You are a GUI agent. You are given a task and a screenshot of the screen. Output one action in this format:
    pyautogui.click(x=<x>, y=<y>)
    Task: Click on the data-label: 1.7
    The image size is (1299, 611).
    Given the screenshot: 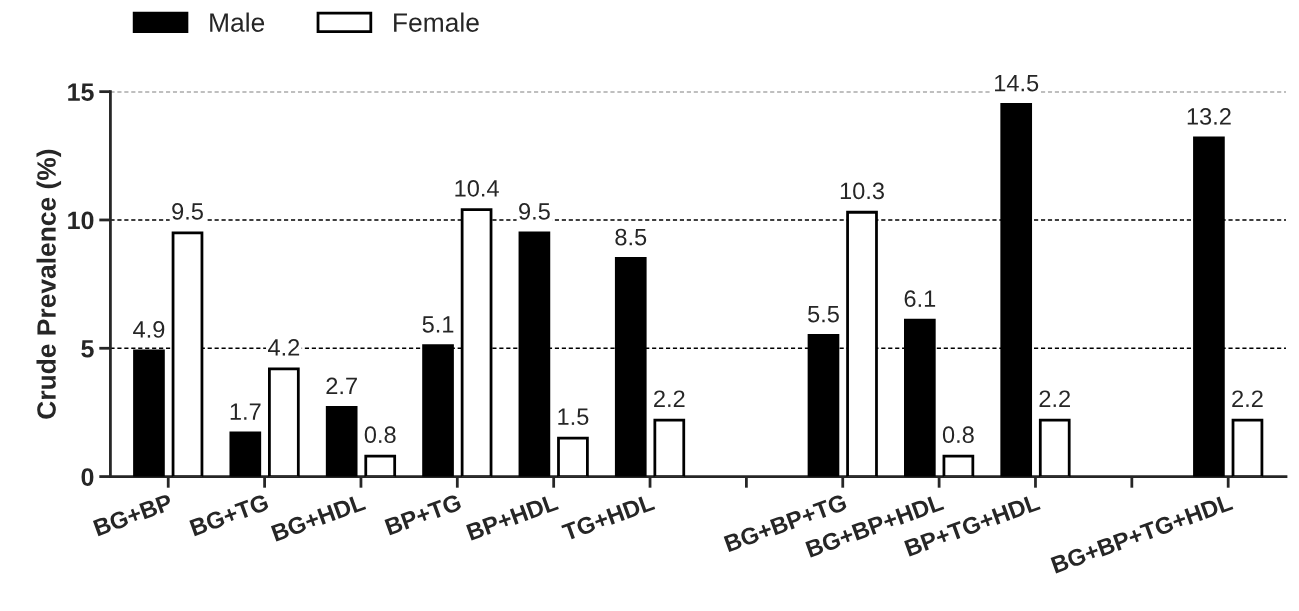 What is the action you would take?
    pyautogui.click(x=245, y=411)
    